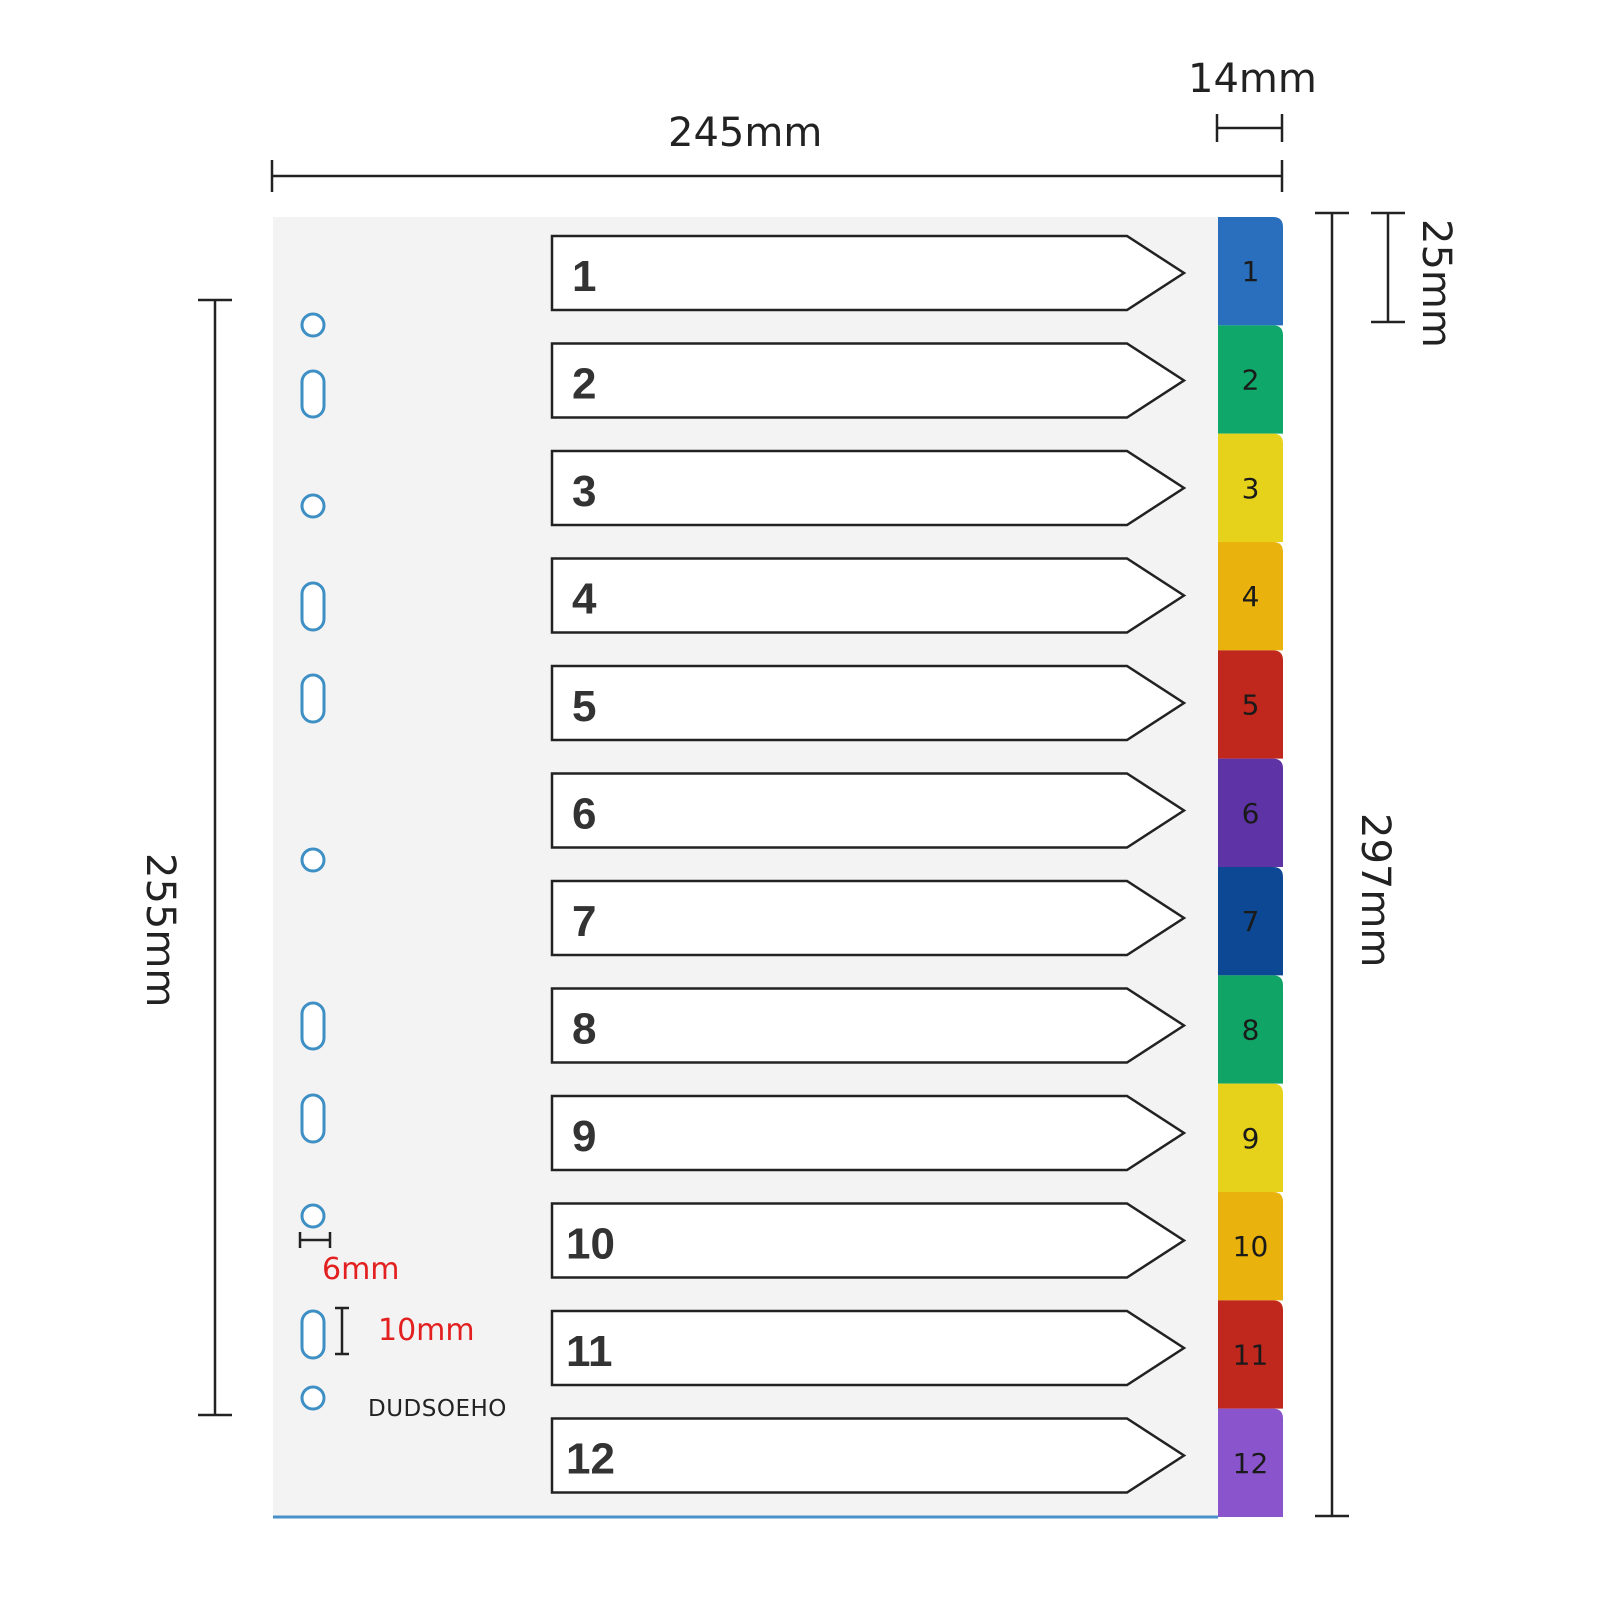 This screenshot has height=1605, width=1600. Describe the element at coordinates (1252, 79) in the screenshot. I see `tab-width-label: 14mm` at that location.